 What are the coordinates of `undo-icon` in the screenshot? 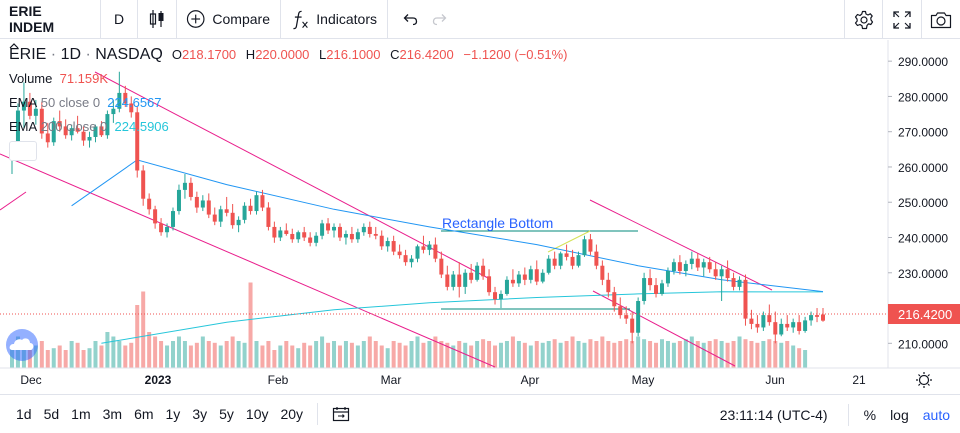 It's located at (410, 19).